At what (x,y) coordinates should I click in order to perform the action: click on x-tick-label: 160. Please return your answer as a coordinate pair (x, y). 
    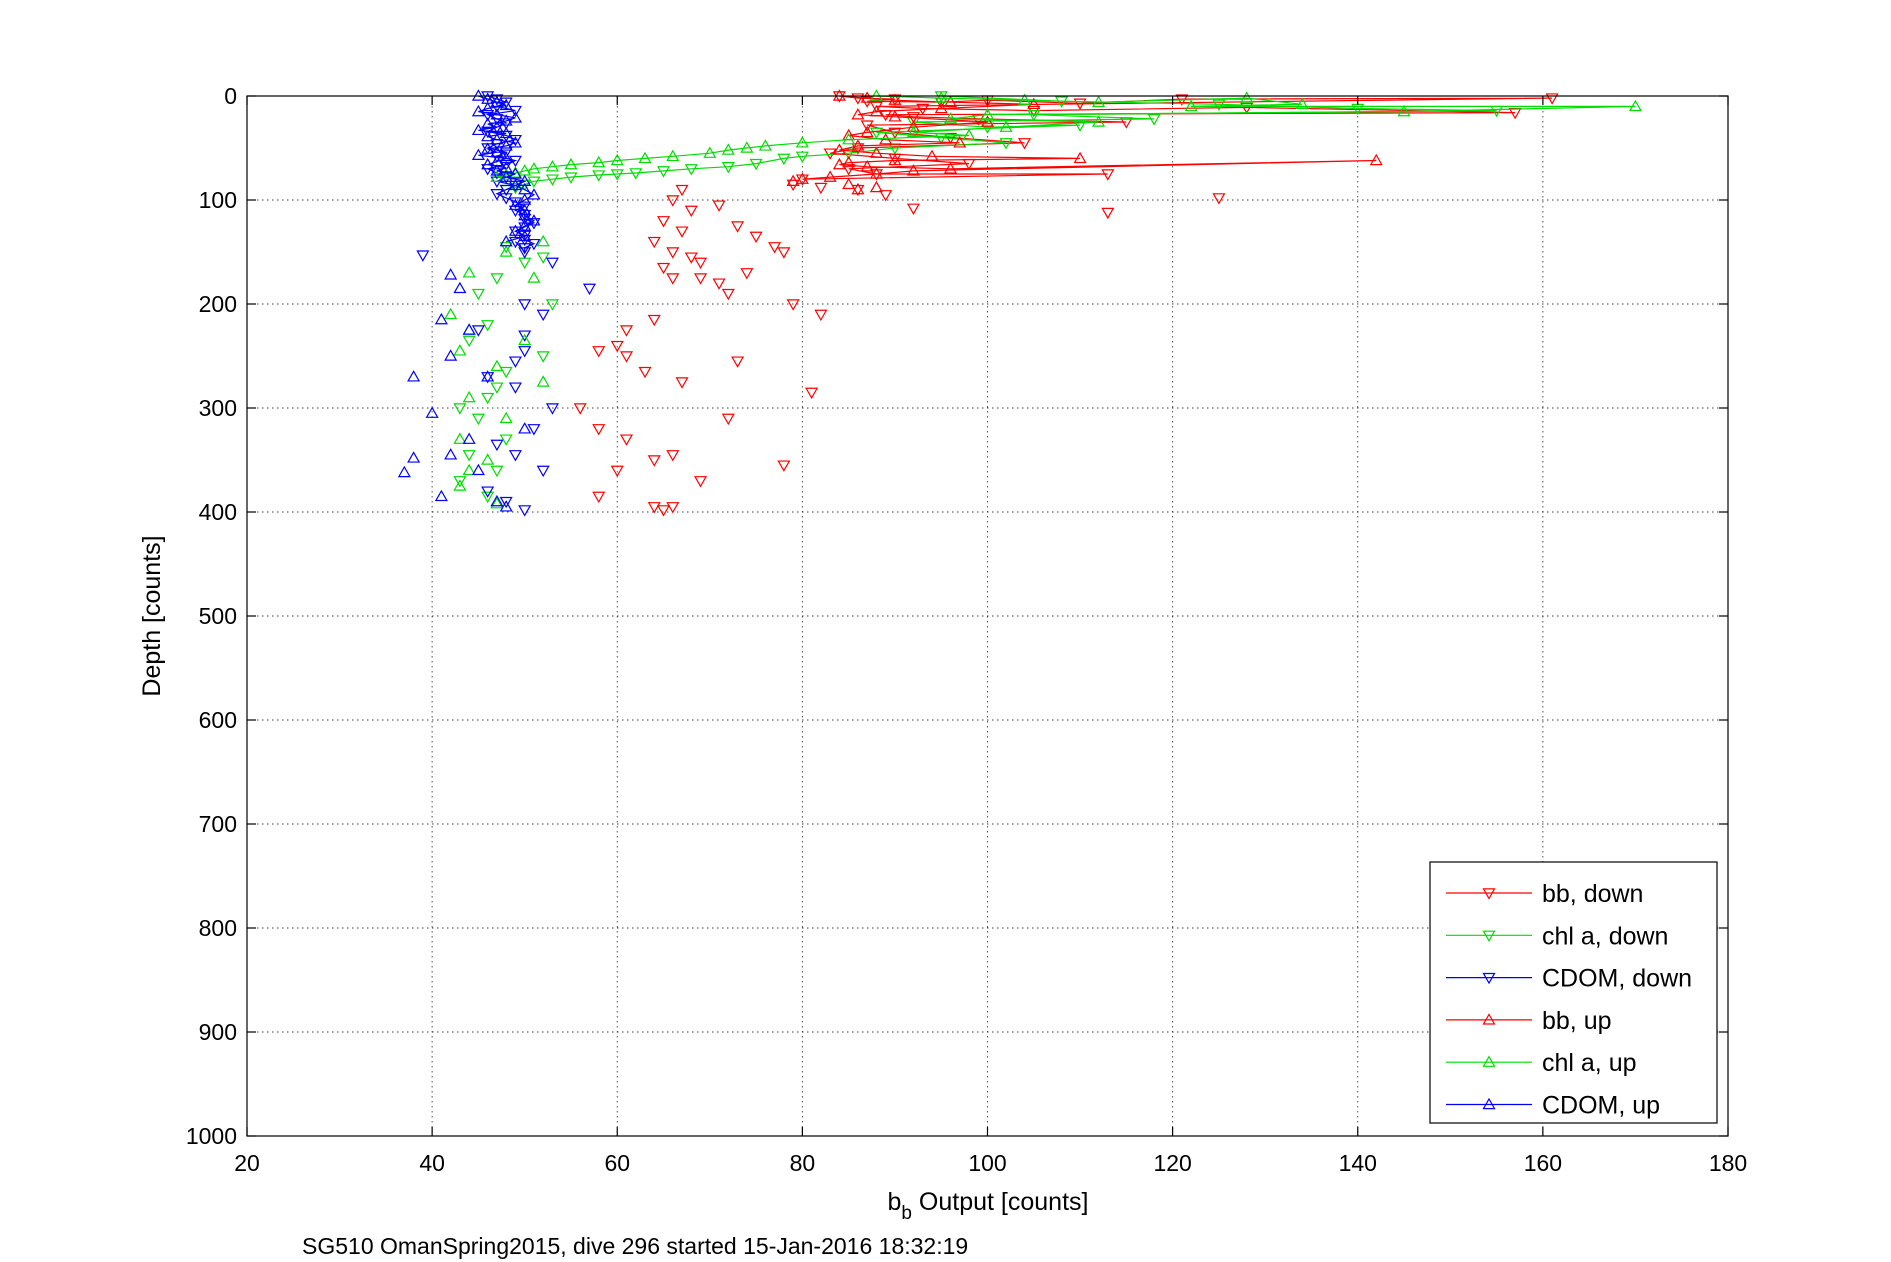
    Looking at the image, I should click on (1543, 1163).